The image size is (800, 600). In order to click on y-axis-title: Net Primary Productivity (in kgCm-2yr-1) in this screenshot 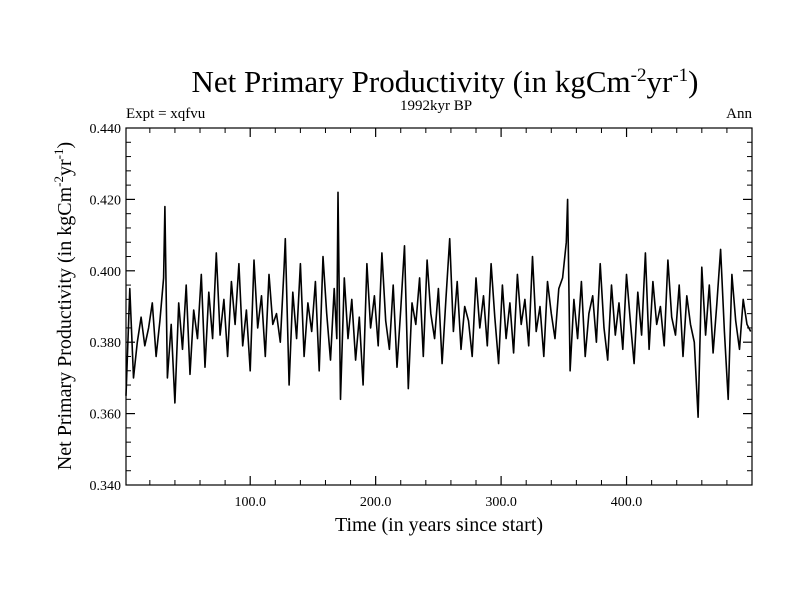, I will do `click(63, 306)`.